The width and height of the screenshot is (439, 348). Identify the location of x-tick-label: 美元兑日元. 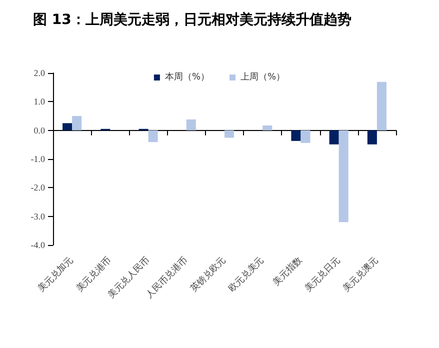
(322, 274).